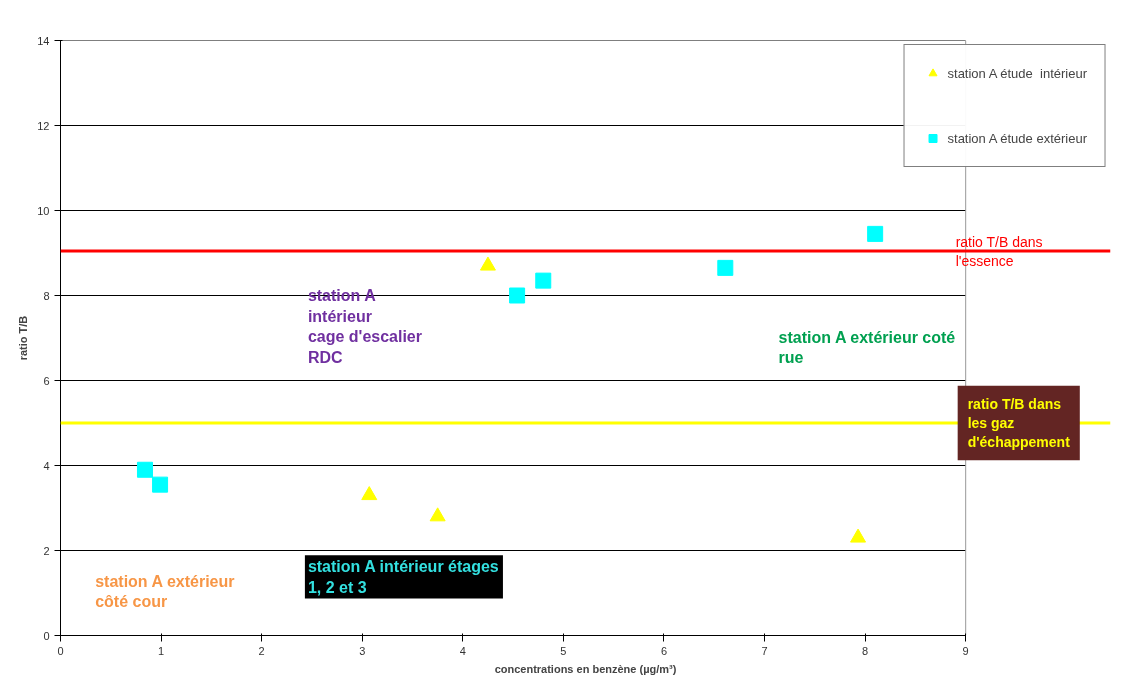 The height and width of the screenshot is (691, 1124). Describe the element at coordinates (865, 650) in the screenshot. I see `x-tick-label: 8` at that location.